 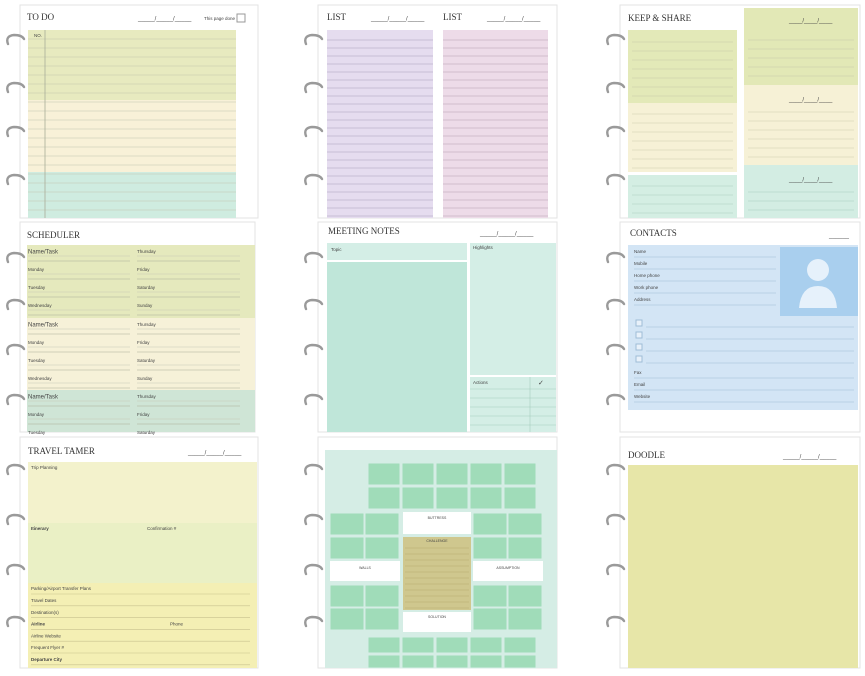 What do you see at coordinates (41, 17) in the screenshot?
I see `page-title: TO DO` at bounding box center [41, 17].